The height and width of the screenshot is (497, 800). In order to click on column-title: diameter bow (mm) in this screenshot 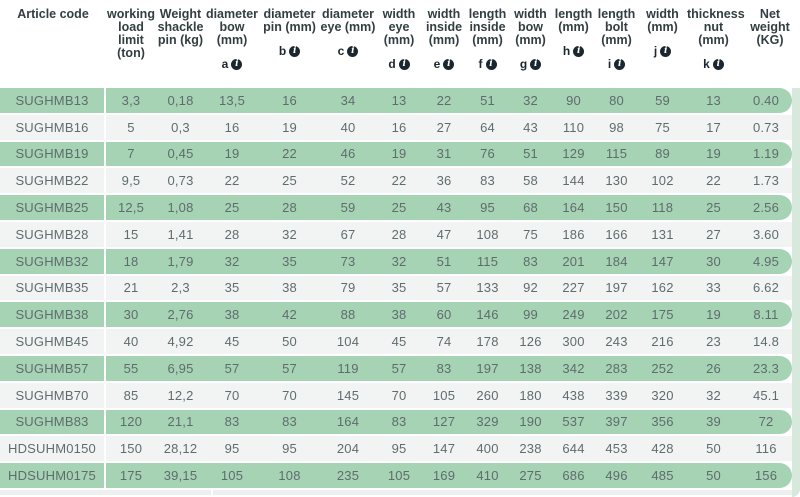, I will do `click(232, 27)`.